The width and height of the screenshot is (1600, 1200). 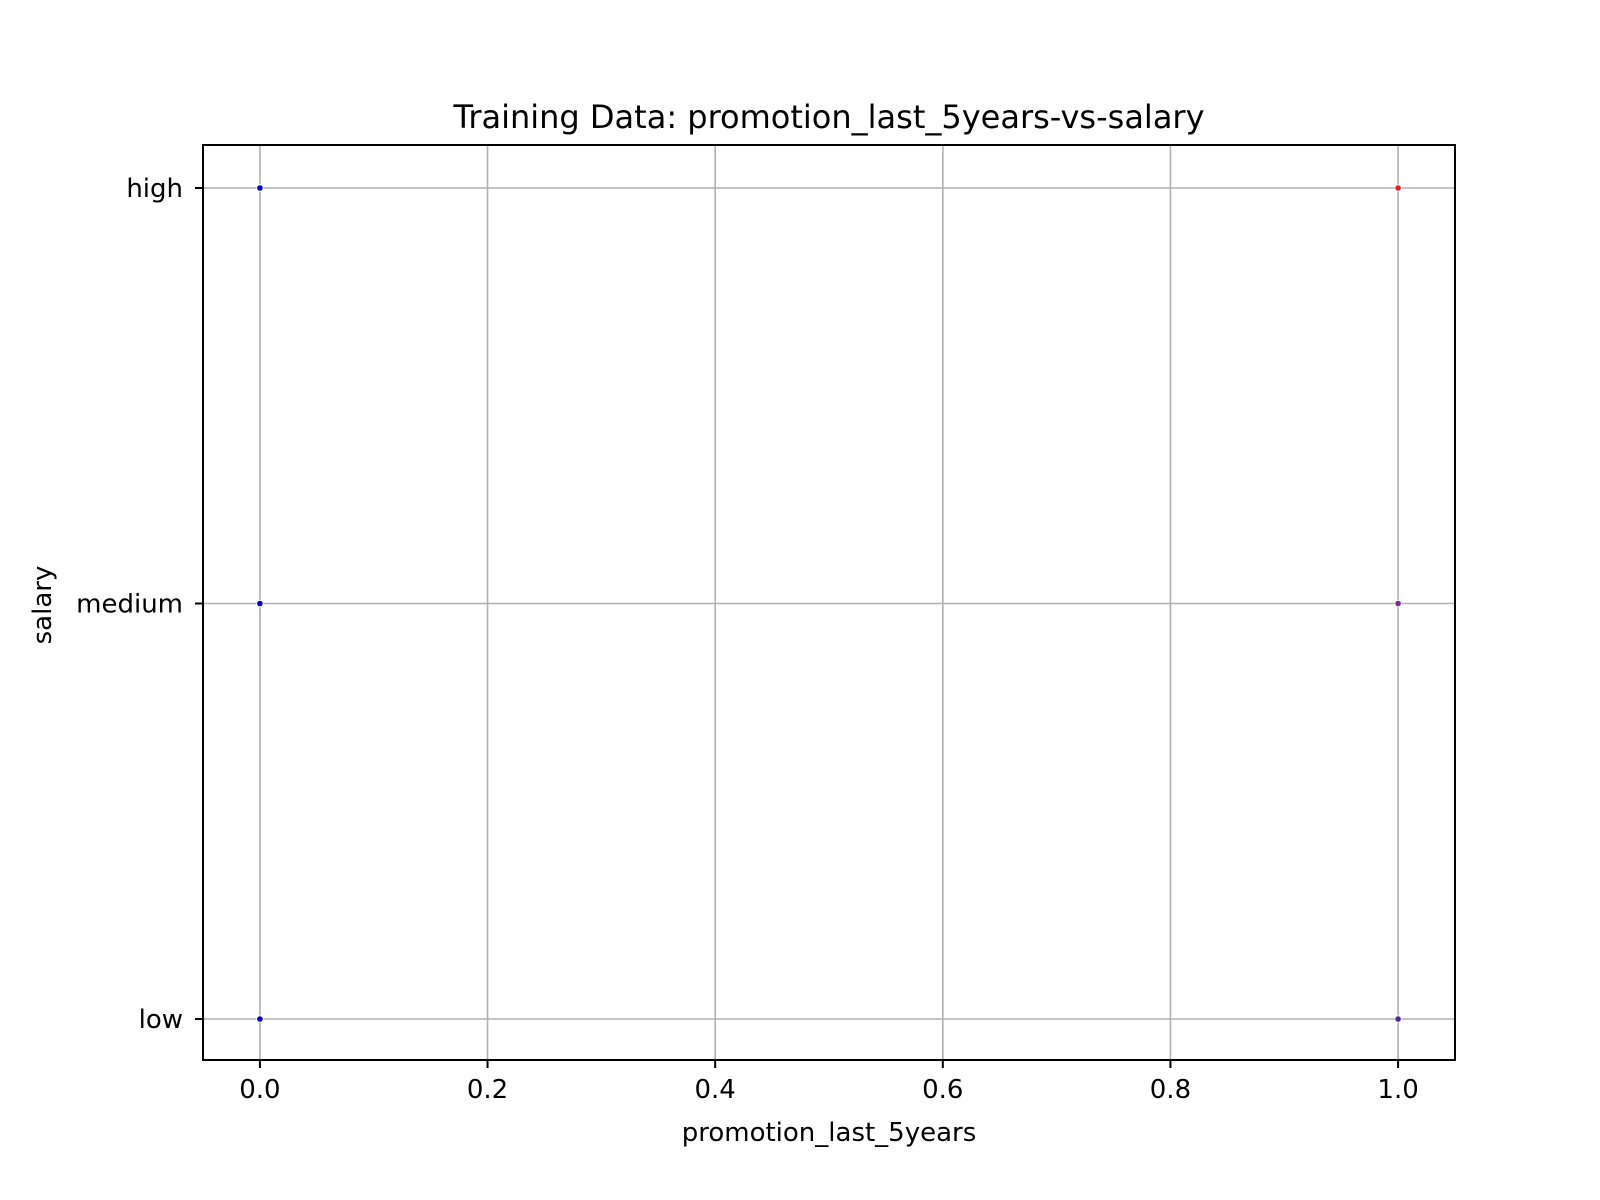 I want to click on y-tick-label: low, so click(x=161, y=1020).